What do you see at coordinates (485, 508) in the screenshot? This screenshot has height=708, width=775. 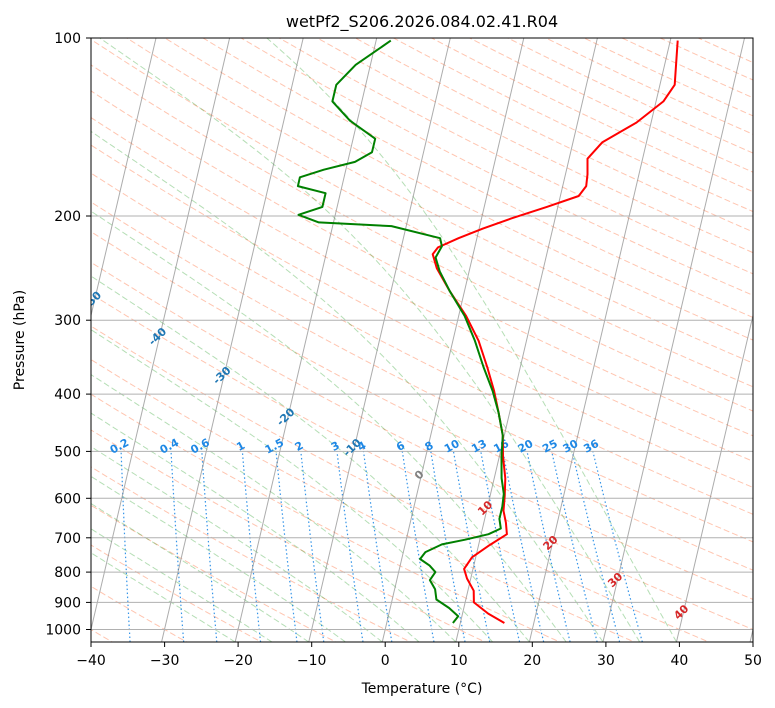 I see `isotherm-label: 10` at bounding box center [485, 508].